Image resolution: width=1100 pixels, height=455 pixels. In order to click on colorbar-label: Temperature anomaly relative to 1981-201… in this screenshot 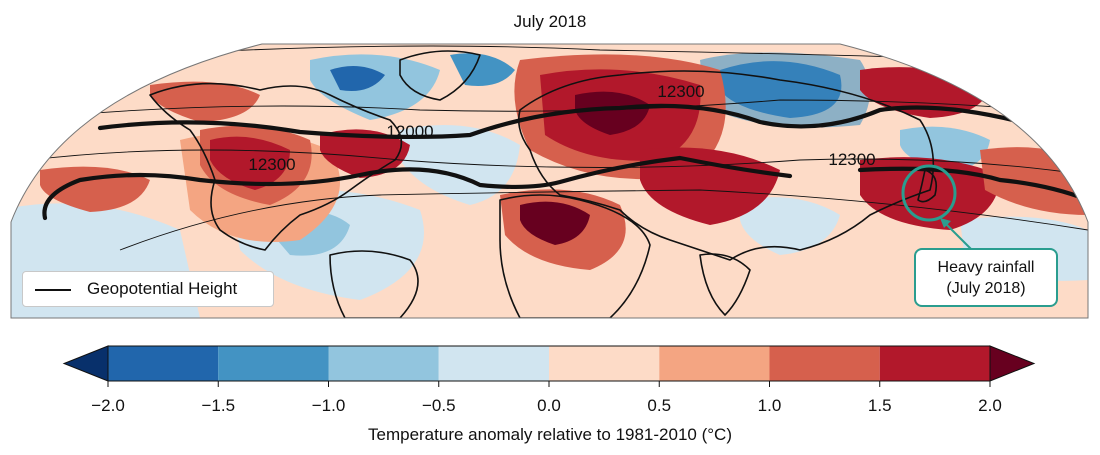, I will do `click(550, 434)`.